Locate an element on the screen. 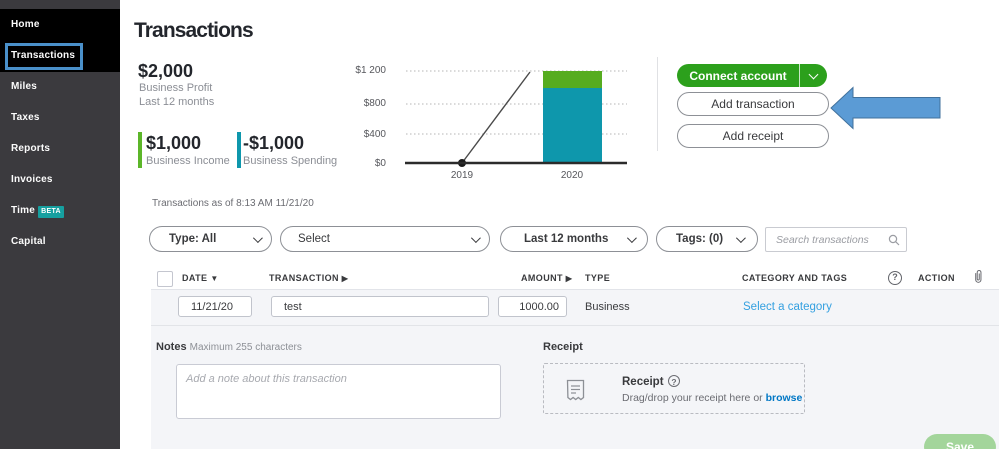  svg-text: 2020 is located at coordinates (572, 175).